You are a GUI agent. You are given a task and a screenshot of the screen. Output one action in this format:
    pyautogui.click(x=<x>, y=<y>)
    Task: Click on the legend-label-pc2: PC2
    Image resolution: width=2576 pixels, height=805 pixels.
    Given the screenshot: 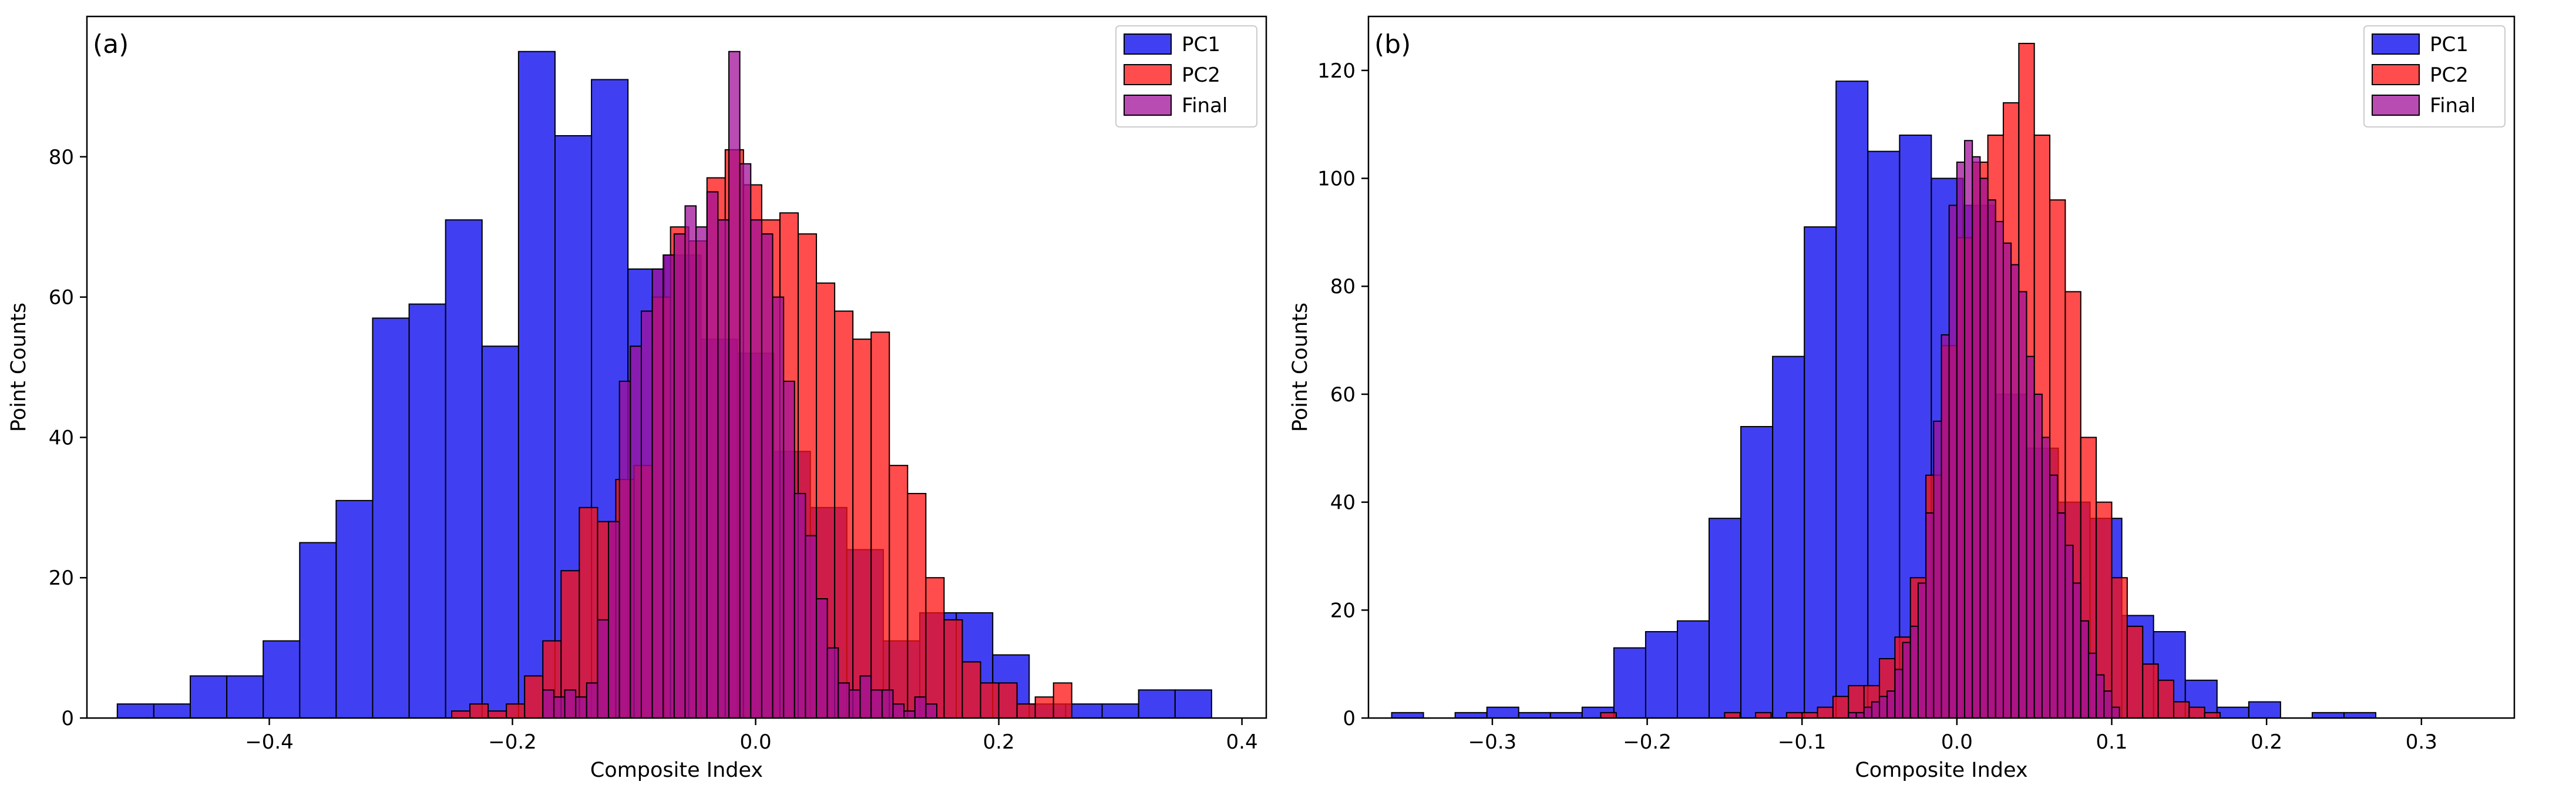 What is the action you would take?
    pyautogui.click(x=2449, y=75)
    